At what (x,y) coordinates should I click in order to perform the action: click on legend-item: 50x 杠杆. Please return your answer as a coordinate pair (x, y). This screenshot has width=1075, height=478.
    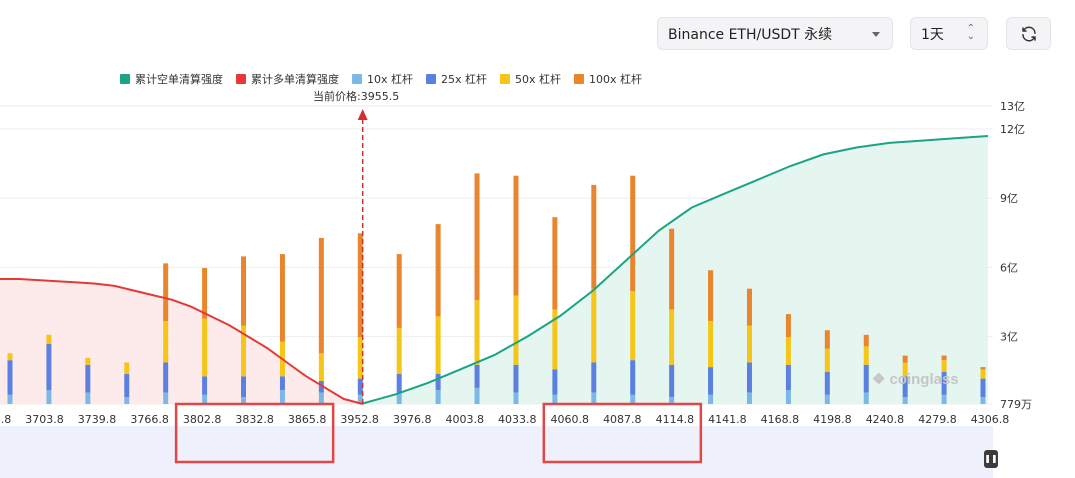
    Looking at the image, I should click on (530, 79).